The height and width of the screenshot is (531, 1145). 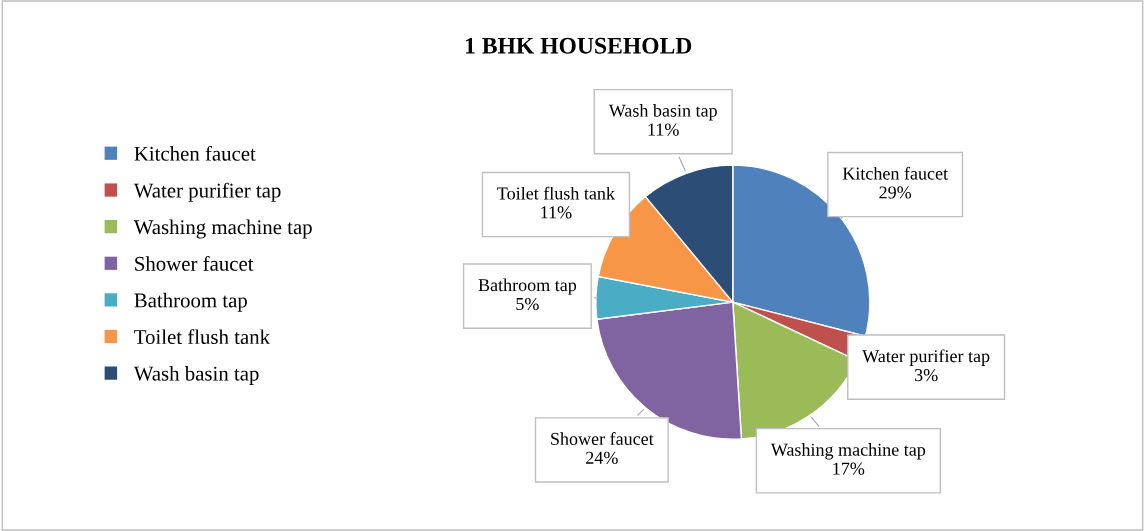 I want to click on data-label: 17%, so click(x=849, y=468).